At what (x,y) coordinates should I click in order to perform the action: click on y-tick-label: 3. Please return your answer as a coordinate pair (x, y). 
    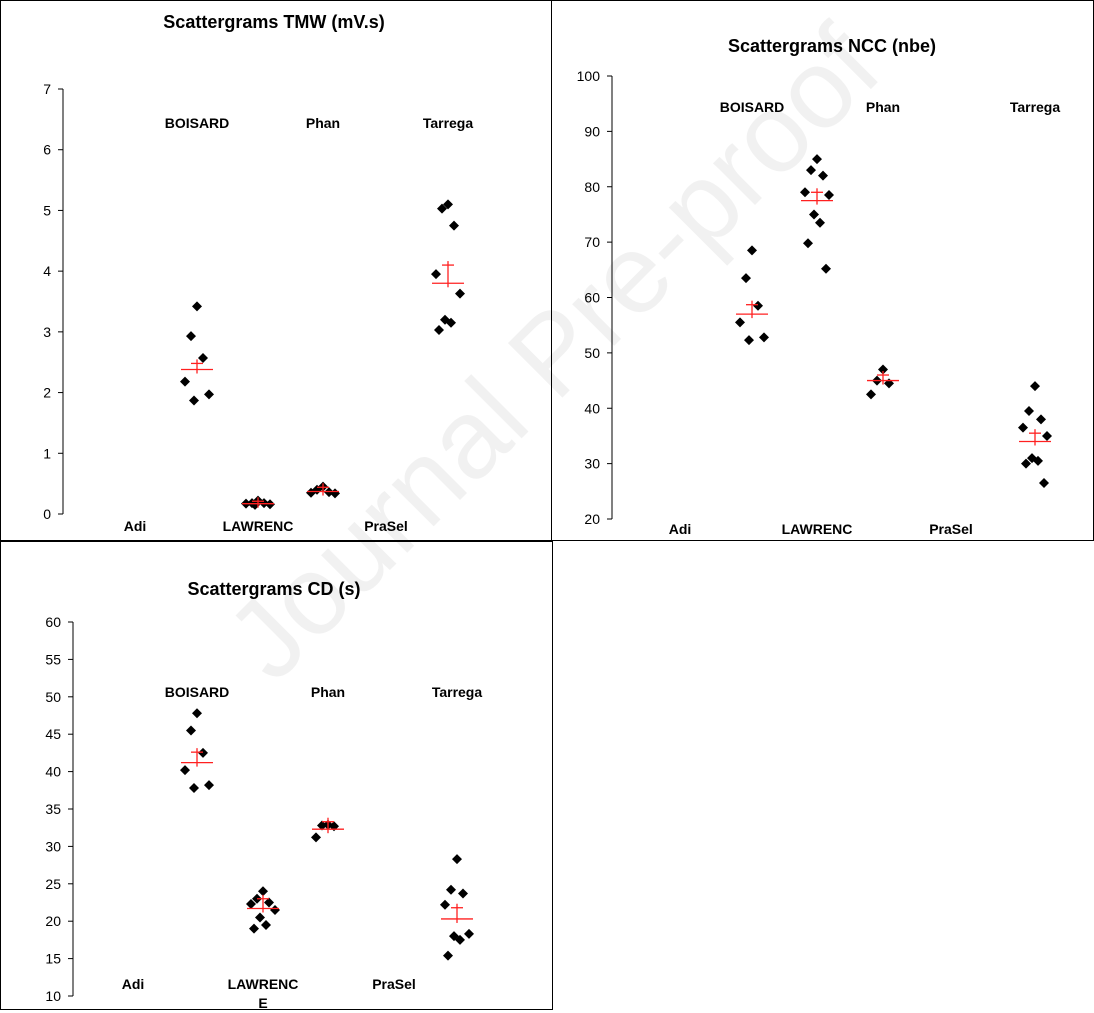
    Looking at the image, I should click on (47, 332).